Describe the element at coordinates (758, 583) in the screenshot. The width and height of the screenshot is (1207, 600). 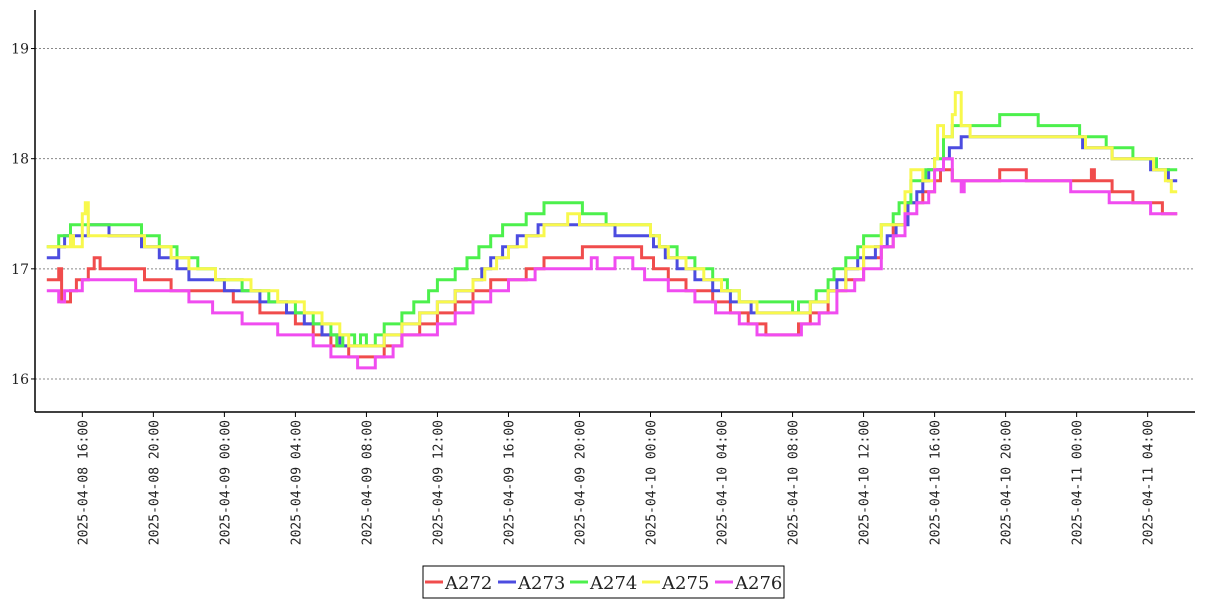
I see `legend-label-a276: A276` at that location.